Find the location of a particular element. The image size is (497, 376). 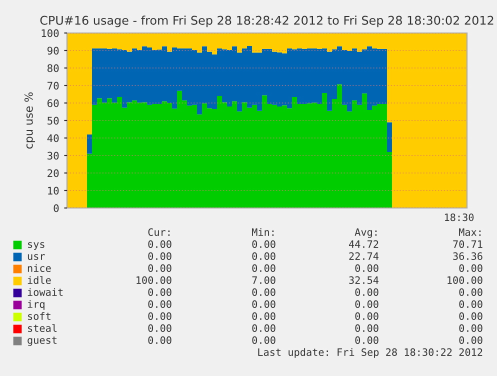

text: 44.72 is located at coordinates (363, 244).